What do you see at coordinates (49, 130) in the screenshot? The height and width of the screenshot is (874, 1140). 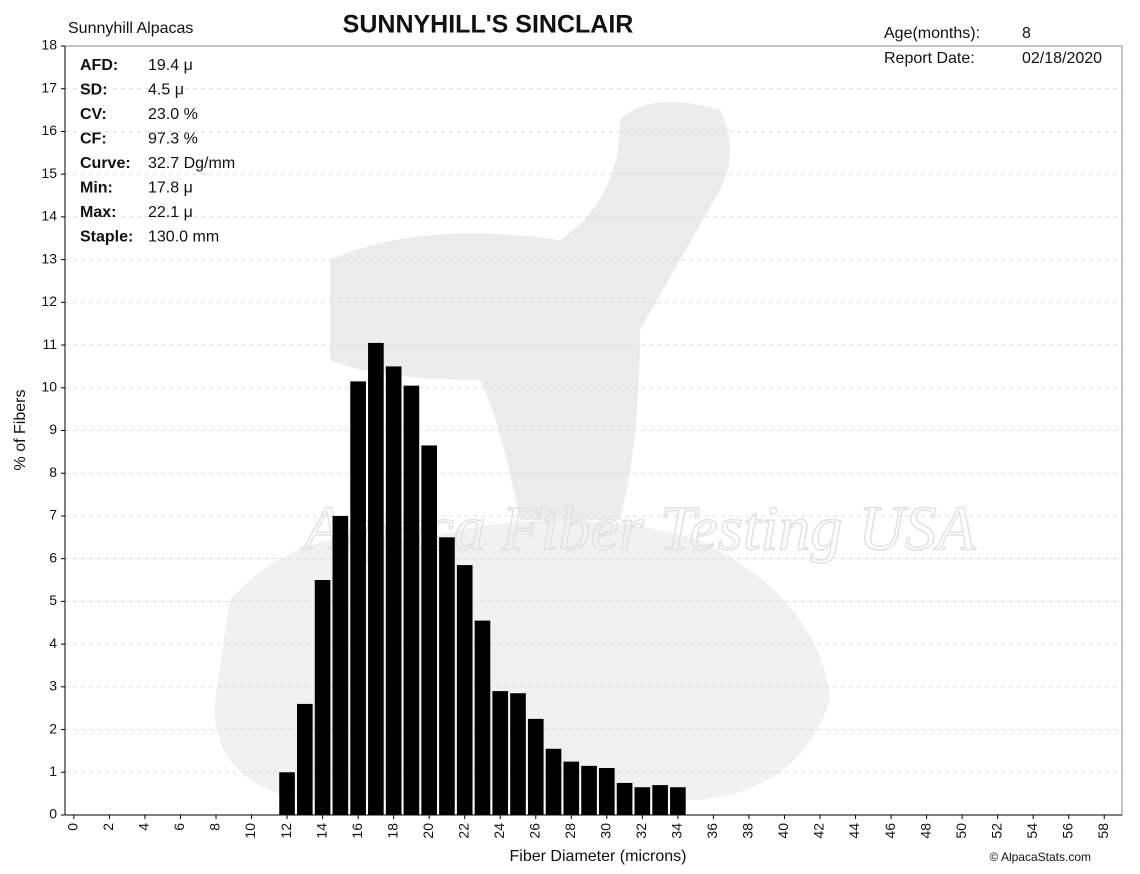 I see `y-tick-label: 16` at bounding box center [49, 130].